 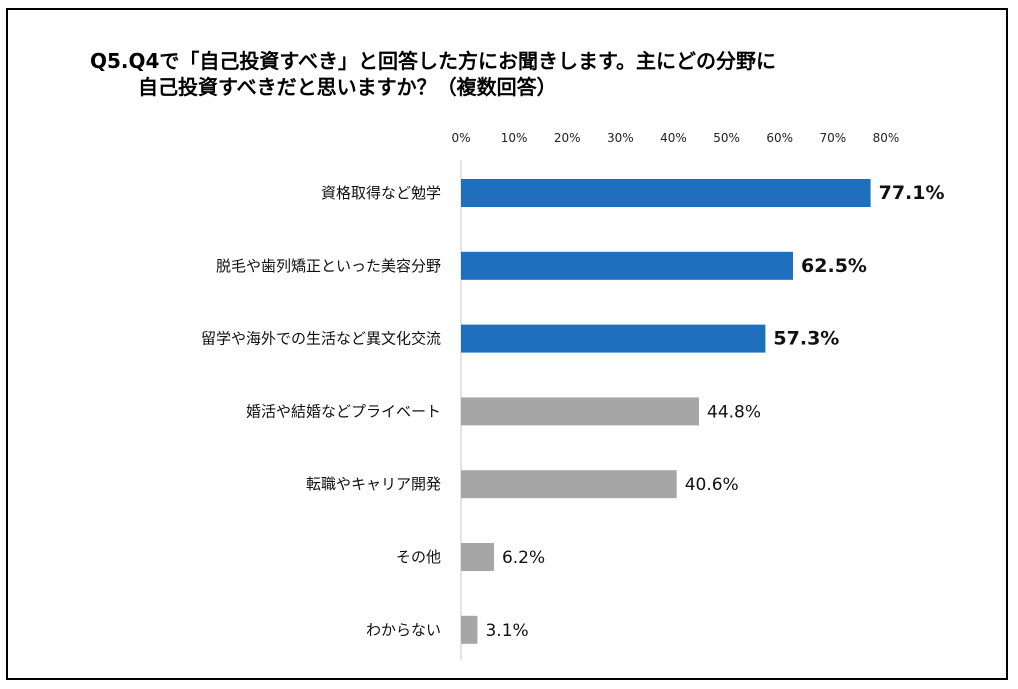 What do you see at coordinates (712, 485) in the screenshot?
I see `data-label: 40.6%` at bounding box center [712, 485].